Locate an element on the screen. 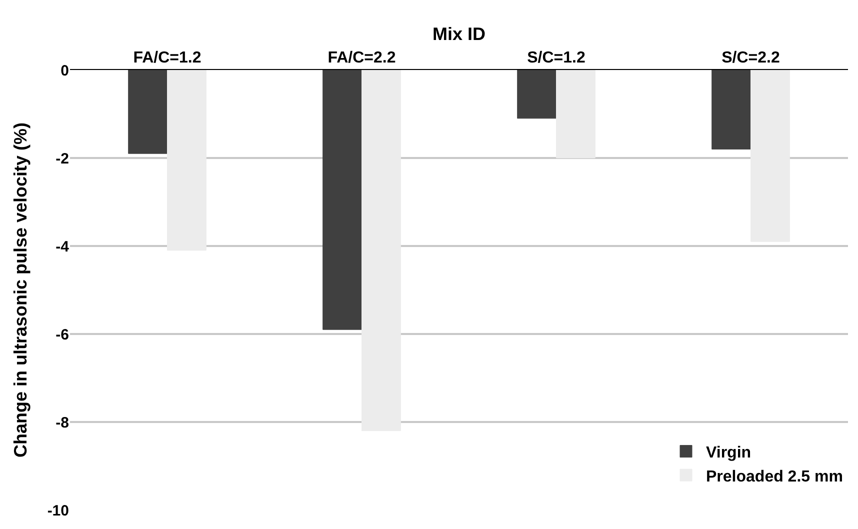 The height and width of the screenshot is (529, 858). legend-label: Virgin is located at coordinates (729, 453).